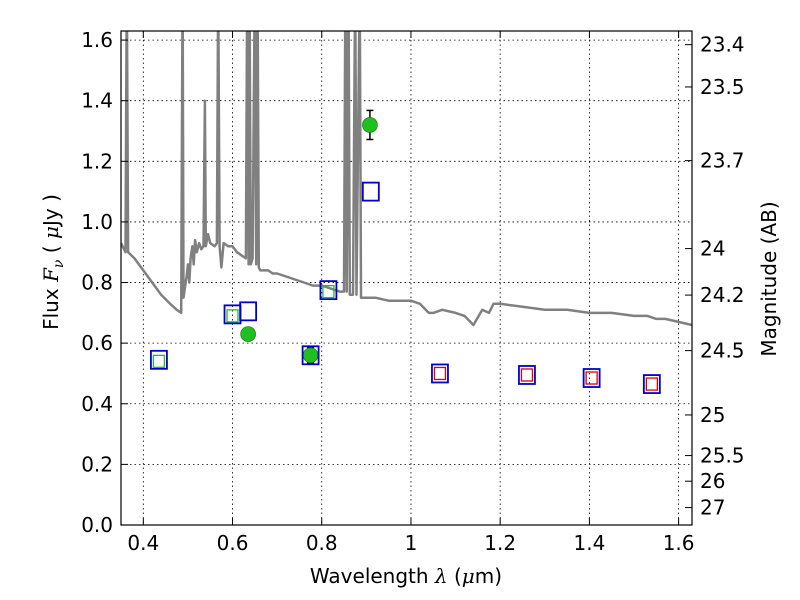  Describe the element at coordinates (97, 343) in the screenshot. I see `y-tick-label: 0.6` at that location.